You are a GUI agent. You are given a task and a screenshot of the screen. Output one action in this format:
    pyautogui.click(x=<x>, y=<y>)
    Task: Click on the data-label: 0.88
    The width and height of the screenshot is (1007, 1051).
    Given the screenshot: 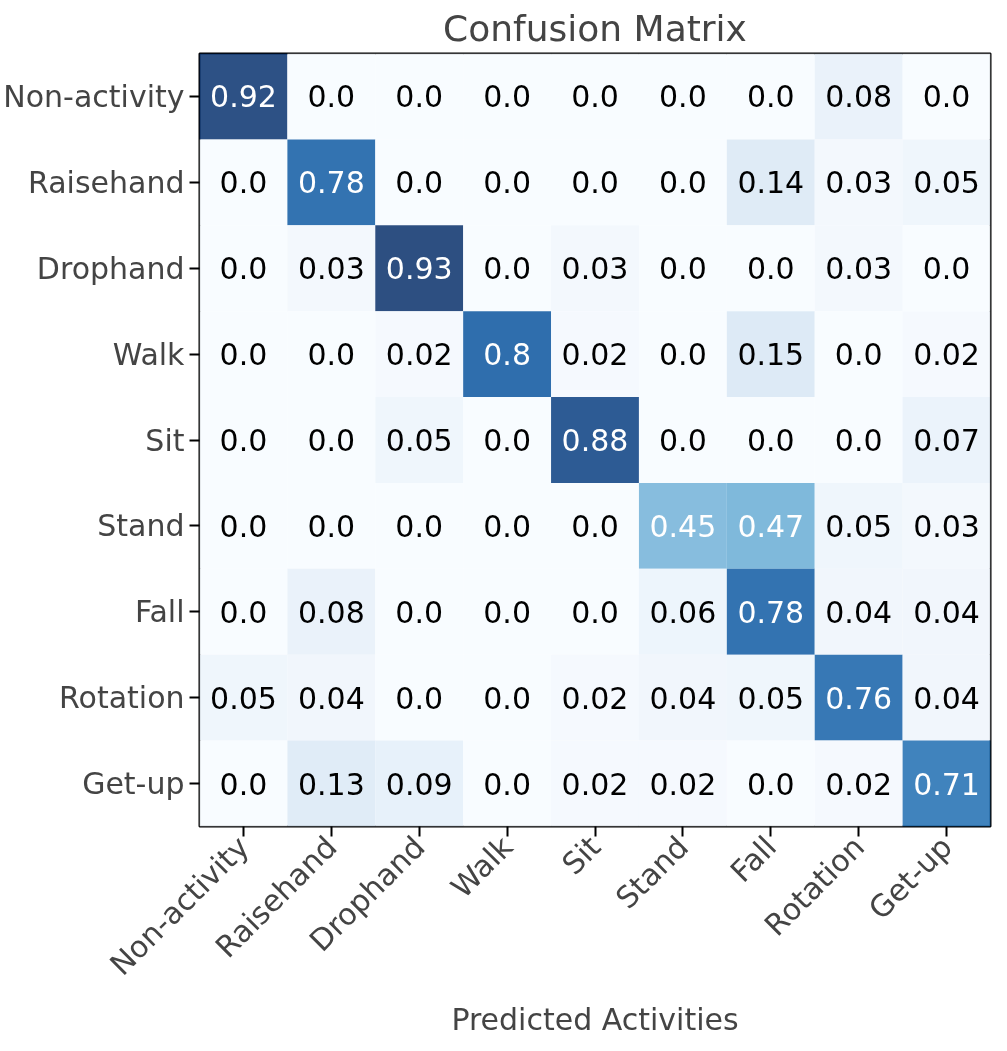 What is the action you would take?
    pyautogui.click(x=595, y=440)
    